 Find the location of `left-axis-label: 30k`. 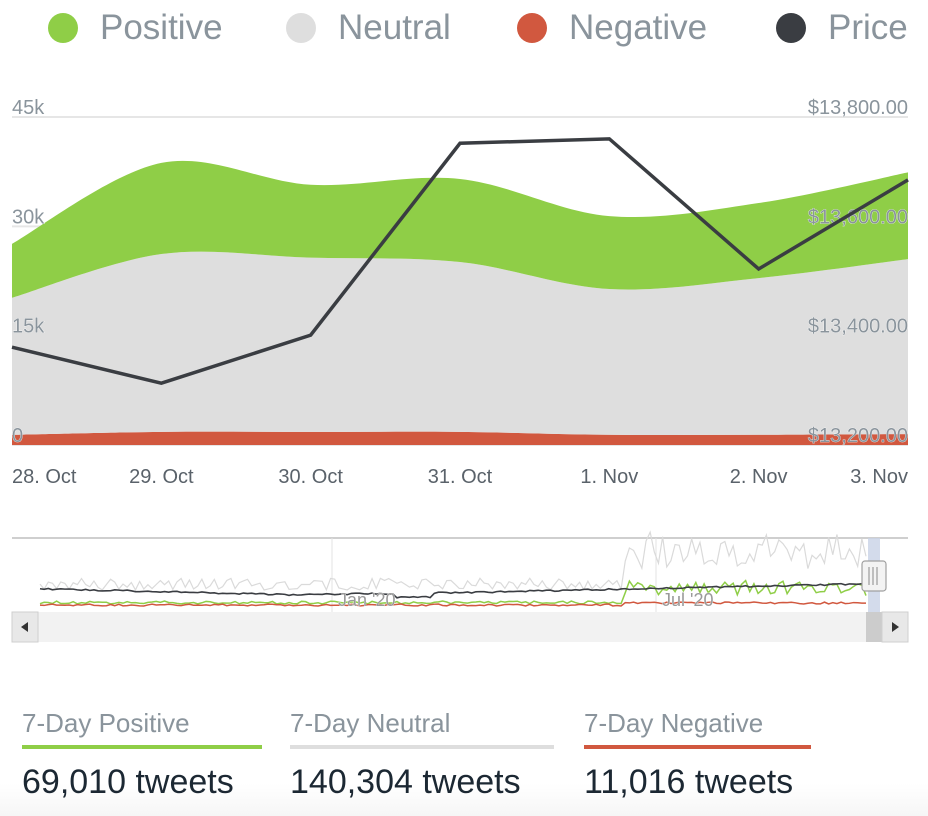

left-axis-label: 30k is located at coordinates (28, 217).